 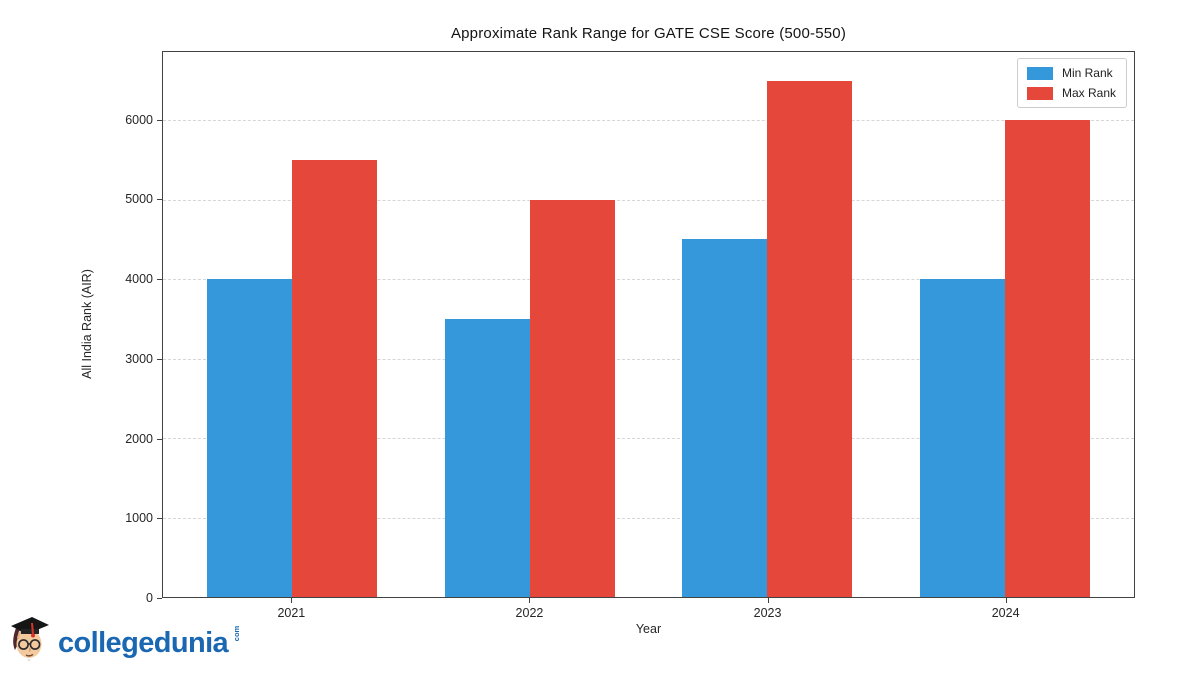 What do you see at coordinates (159, 439) in the screenshot?
I see `y-tick-mark-2000` at bounding box center [159, 439].